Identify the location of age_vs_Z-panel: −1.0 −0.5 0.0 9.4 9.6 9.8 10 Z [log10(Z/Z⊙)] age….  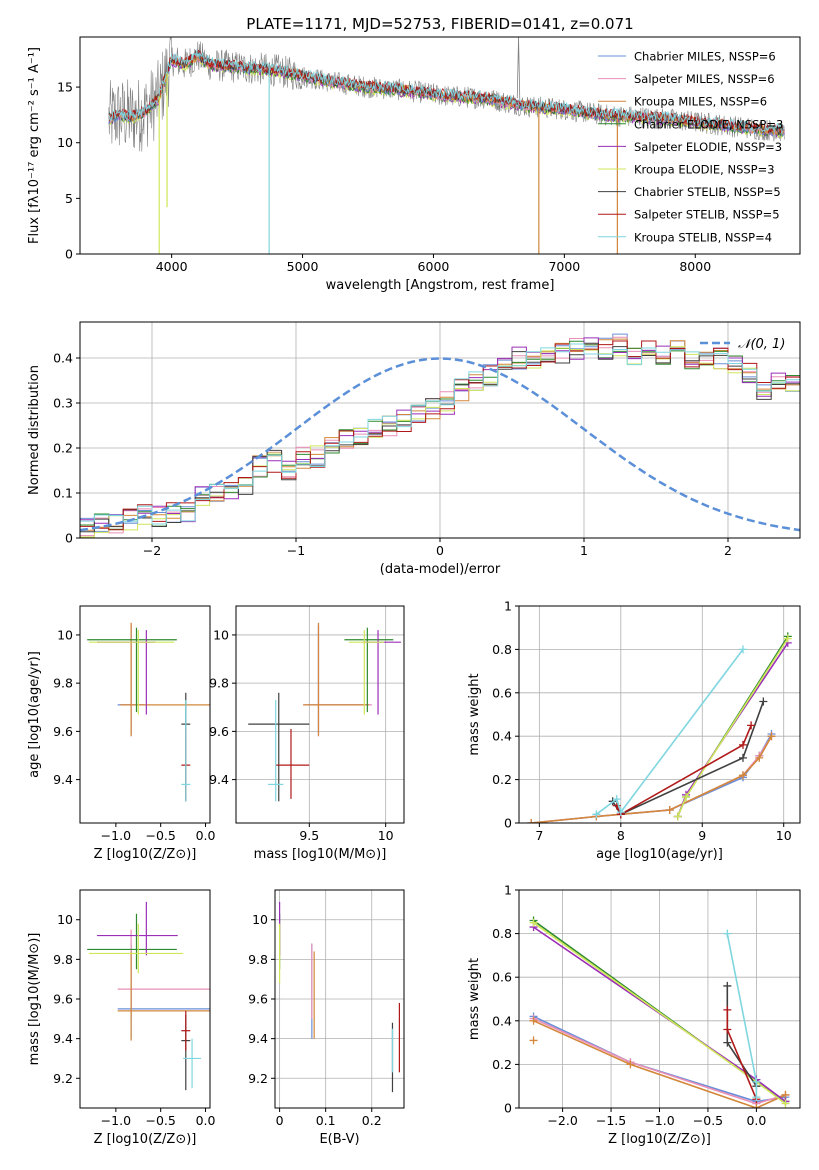
(121, 733).